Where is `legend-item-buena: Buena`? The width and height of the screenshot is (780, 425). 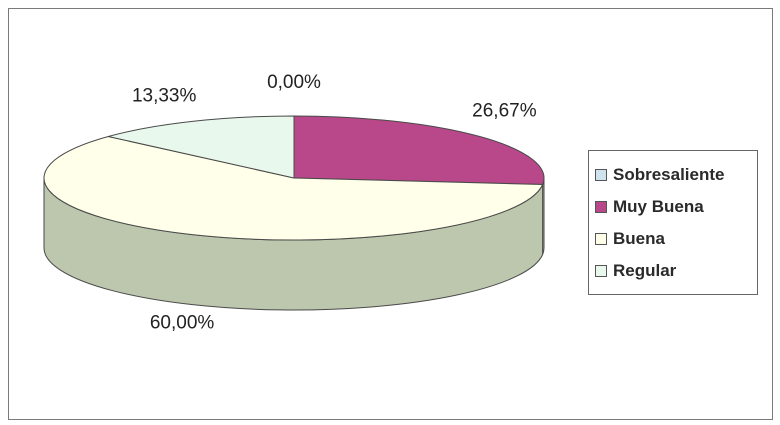 legend-item-buena: Buena is located at coordinates (676, 239).